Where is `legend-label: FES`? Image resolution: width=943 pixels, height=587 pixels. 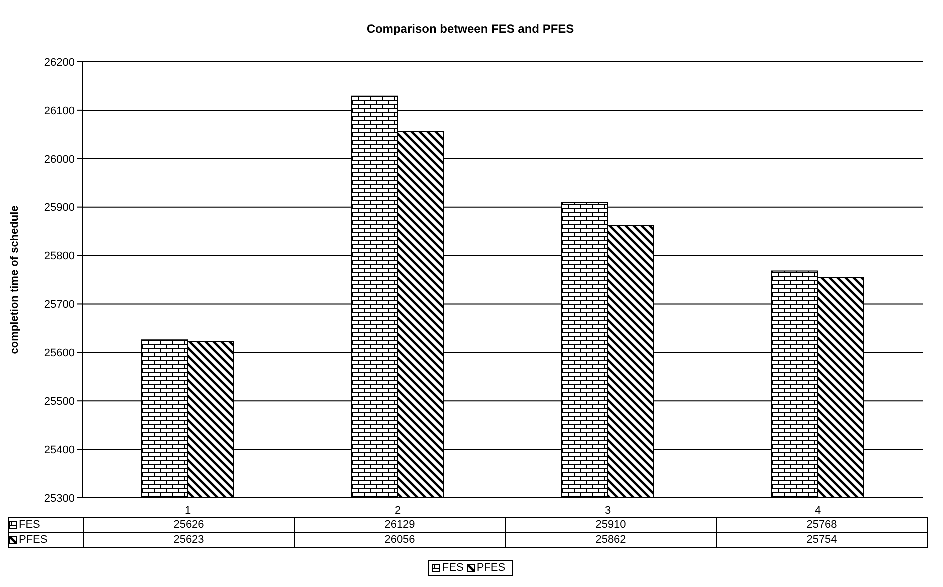 legend-label: FES is located at coordinates (452, 568).